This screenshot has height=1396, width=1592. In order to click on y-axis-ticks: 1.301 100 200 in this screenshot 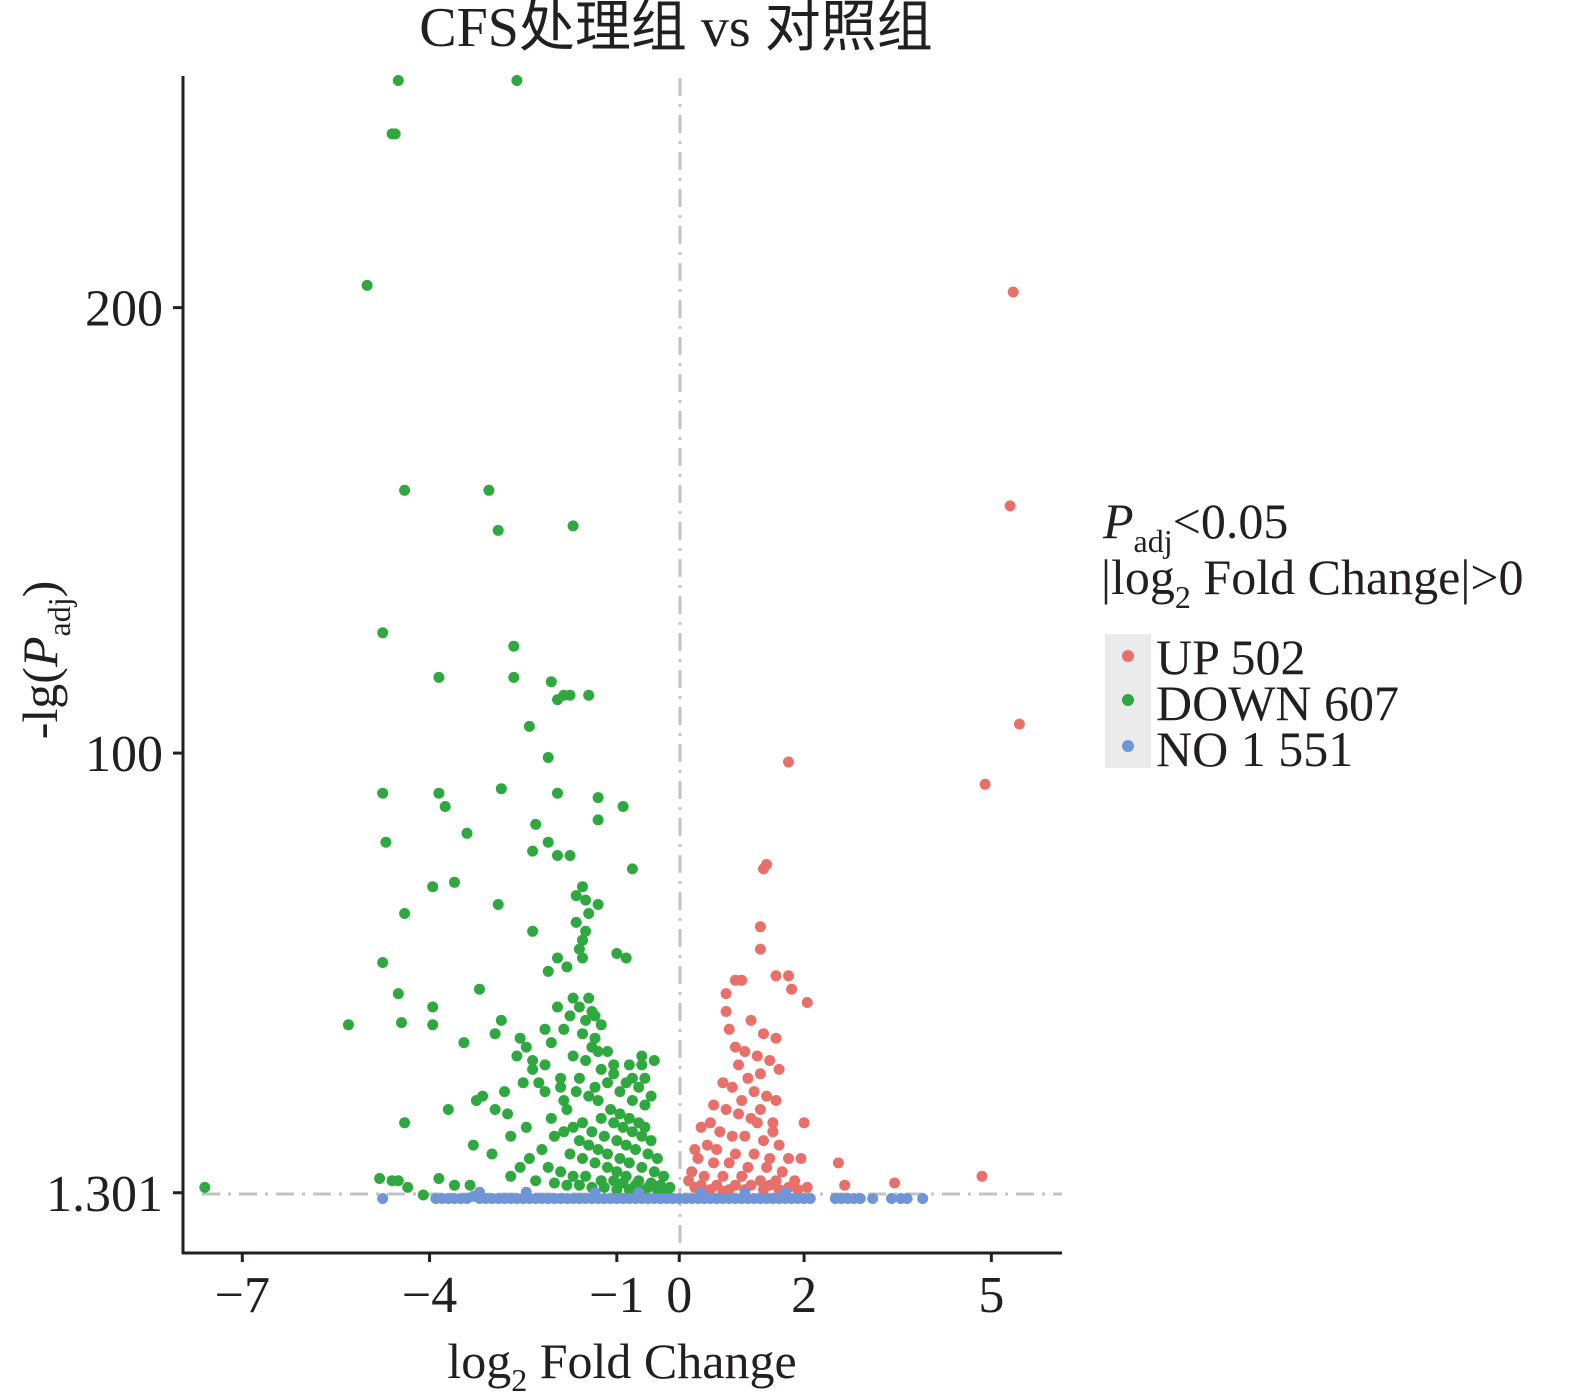, I will do `click(114, 752)`.